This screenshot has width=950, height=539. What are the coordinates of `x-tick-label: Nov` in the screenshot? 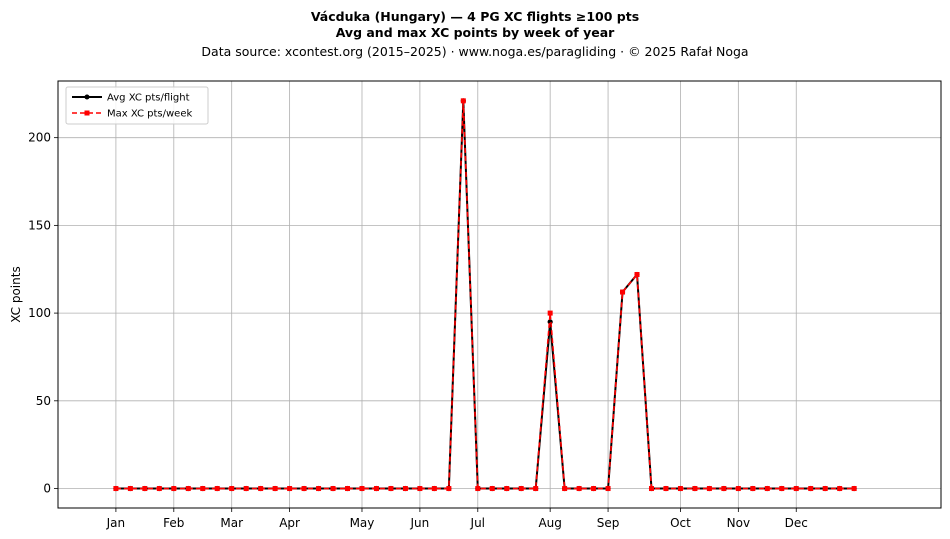 It's located at (738, 523).